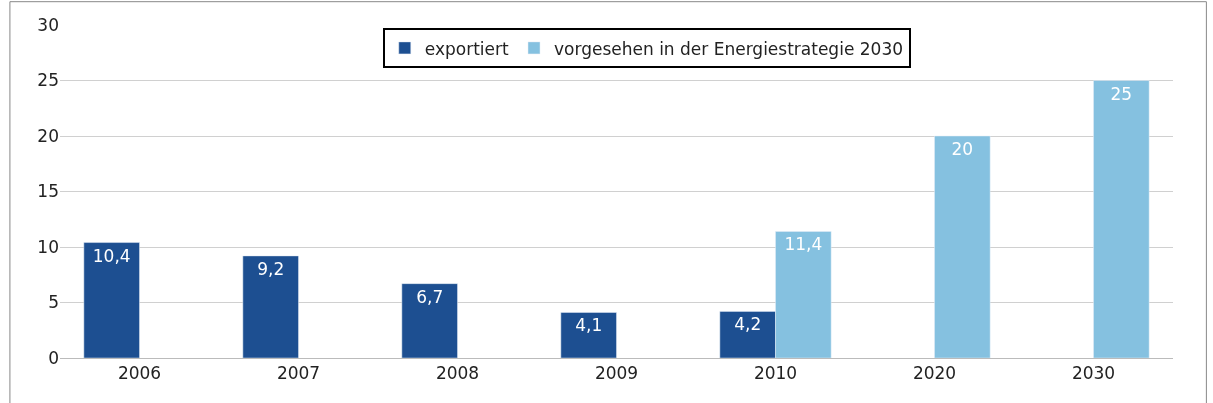 The width and height of the screenshot is (1213, 403). I want to click on x-tick-label: 2020, so click(934, 373).